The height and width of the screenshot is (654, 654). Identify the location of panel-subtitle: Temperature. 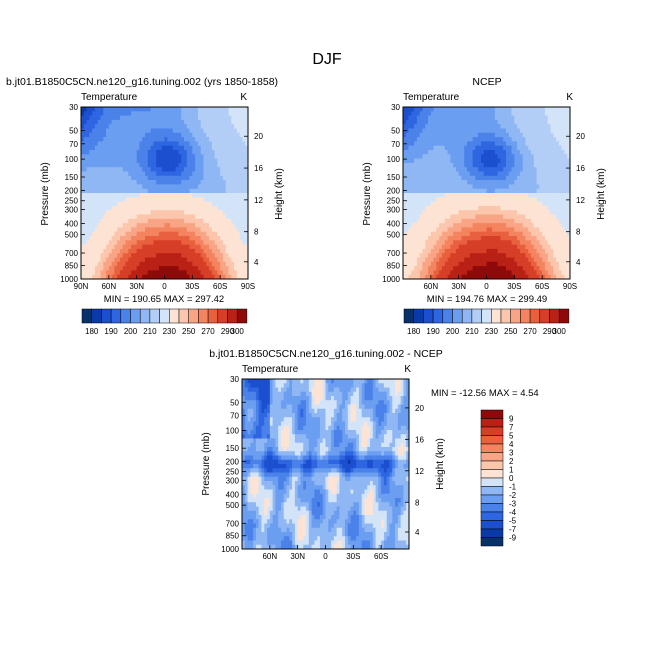
(270, 369).